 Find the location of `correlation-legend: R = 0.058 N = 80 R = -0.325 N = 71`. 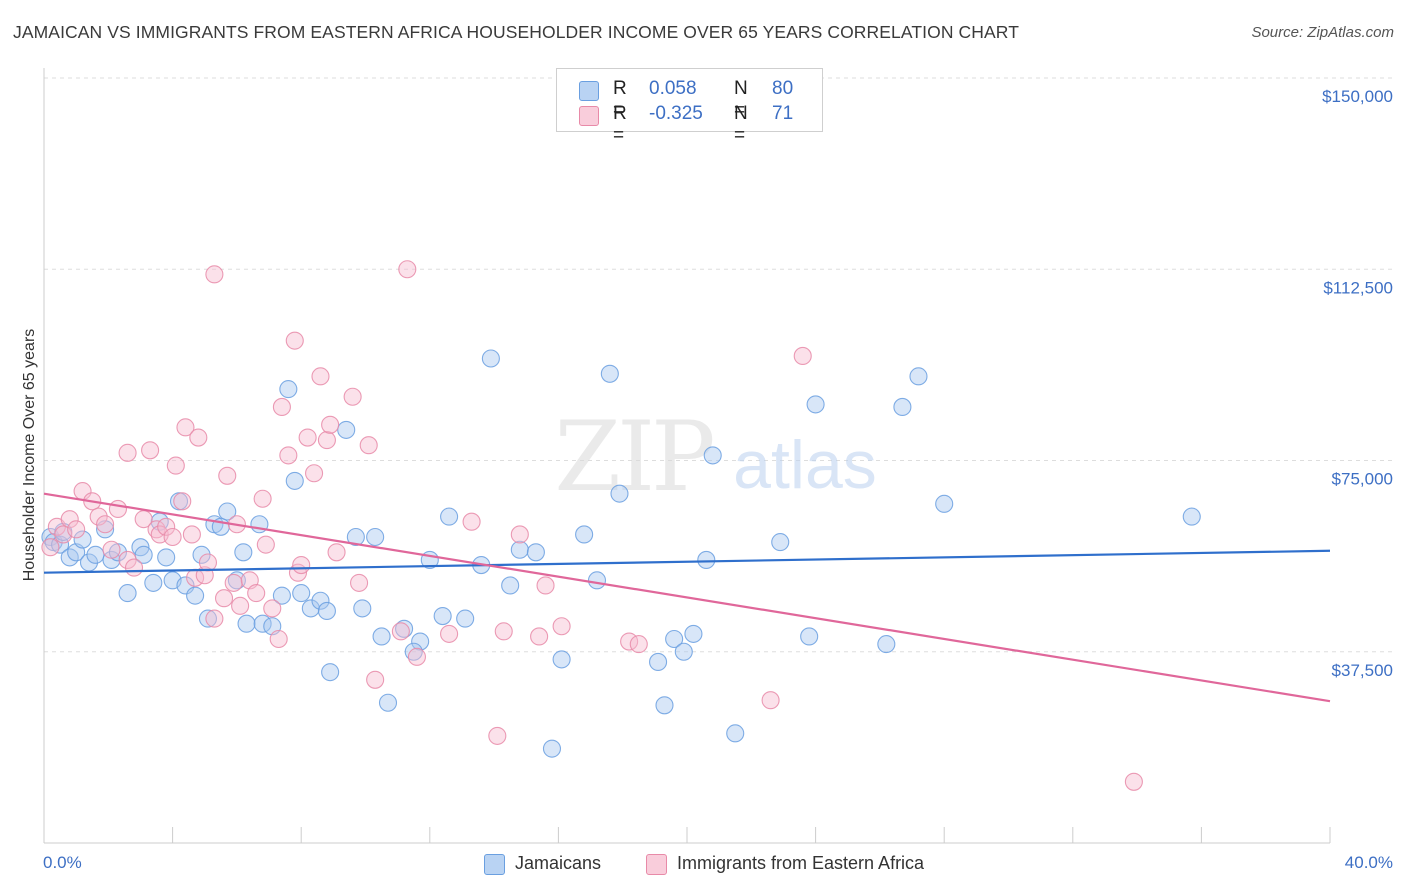

correlation-legend: R = 0.058 N = 80 R = -0.325 N = 71 is located at coordinates (689, 107).